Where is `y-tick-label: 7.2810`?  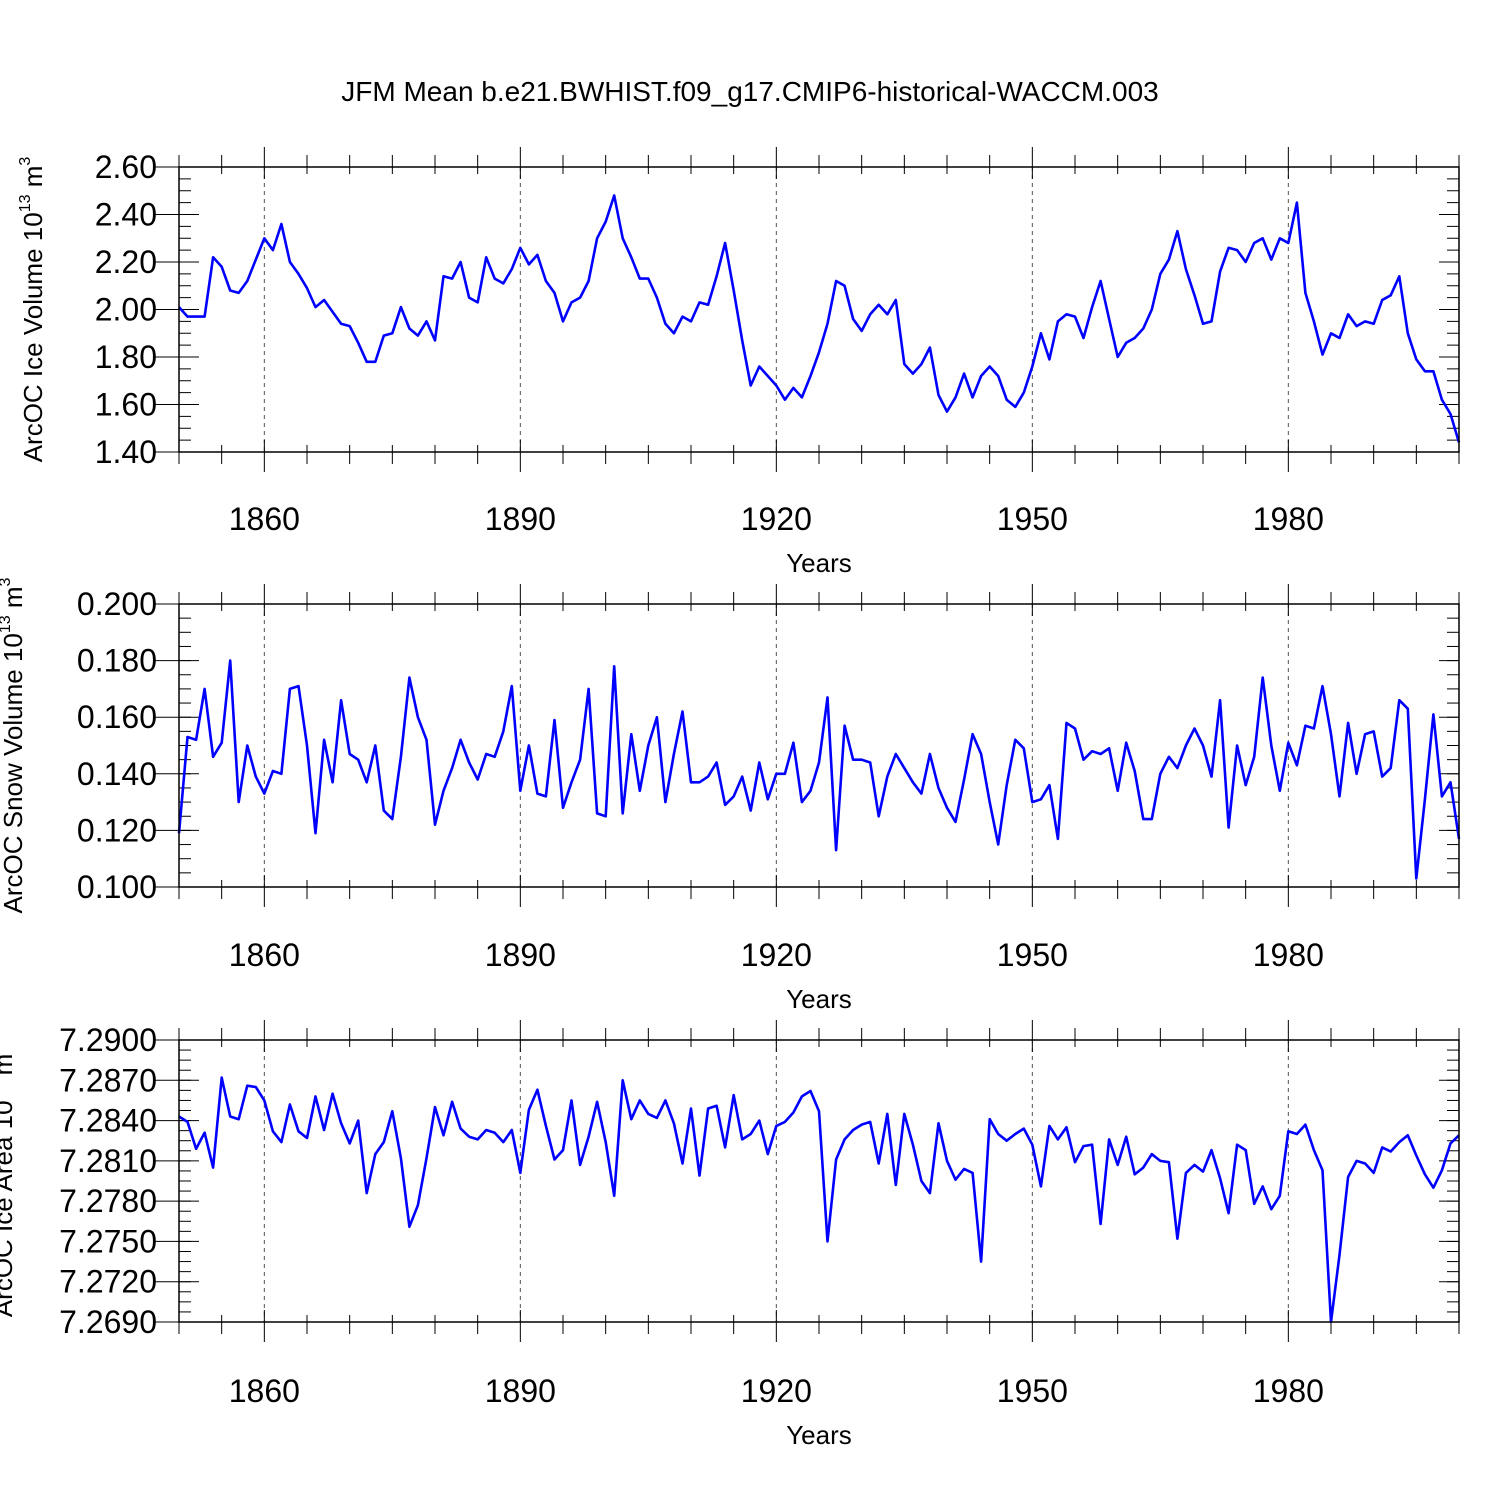 y-tick-label: 7.2810 is located at coordinates (108, 1161).